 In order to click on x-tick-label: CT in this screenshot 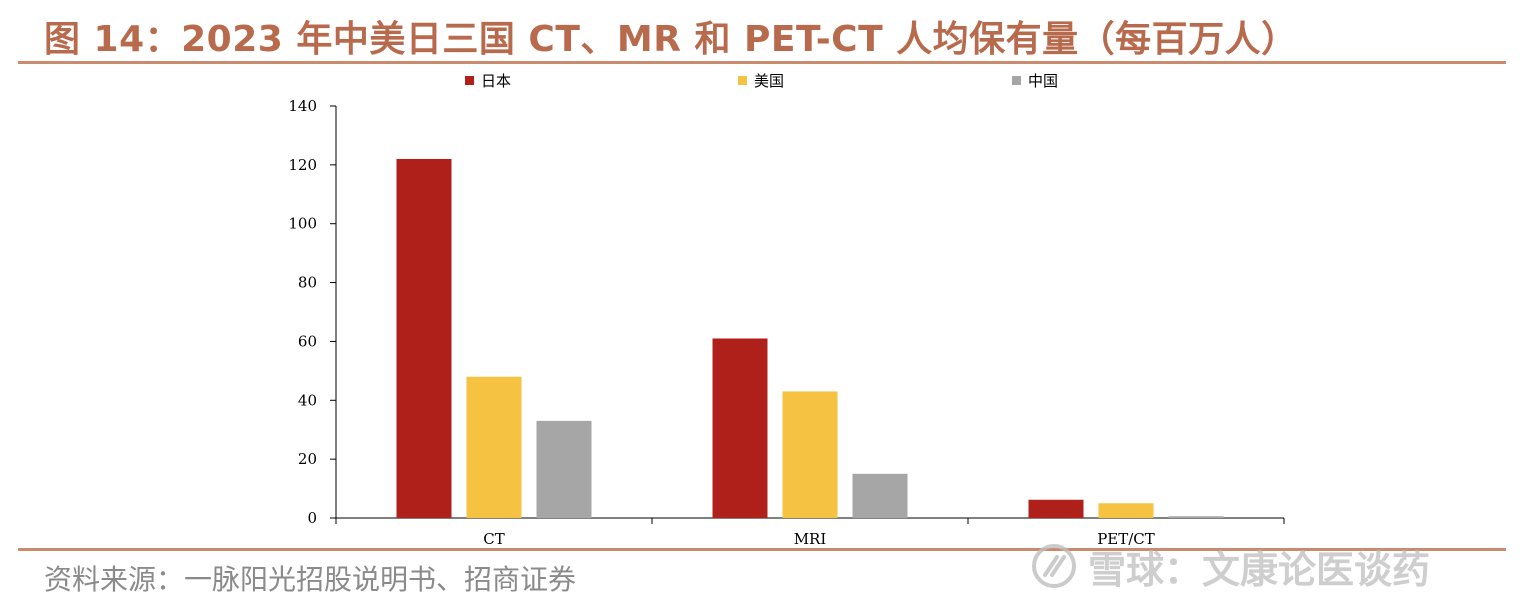, I will do `click(493, 537)`.